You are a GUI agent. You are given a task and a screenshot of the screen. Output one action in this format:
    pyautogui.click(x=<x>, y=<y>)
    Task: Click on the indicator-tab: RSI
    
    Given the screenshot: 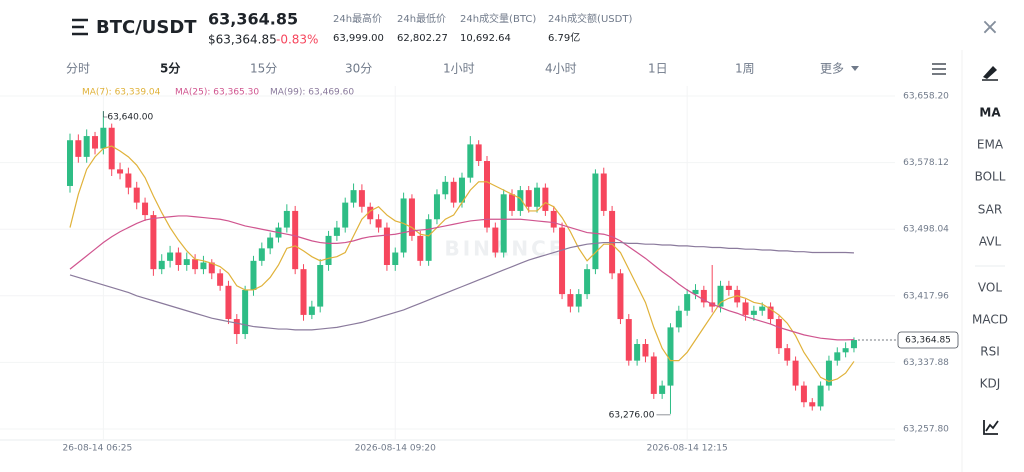 What is the action you would take?
    pyautogui.click(x=990, y=352)
    